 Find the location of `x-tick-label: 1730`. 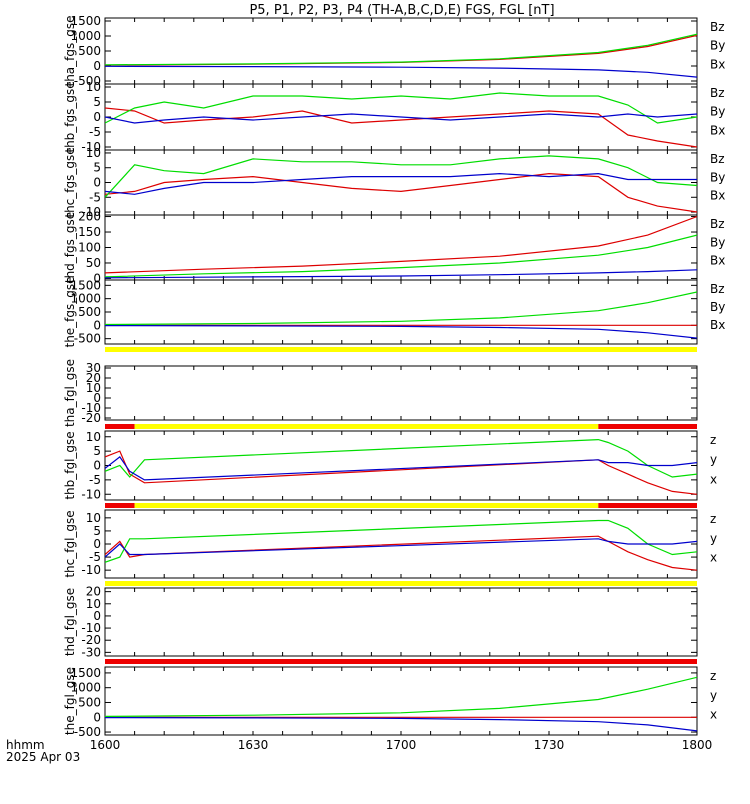

x-tick-label: 1730 is located at coordinates (549, 745).